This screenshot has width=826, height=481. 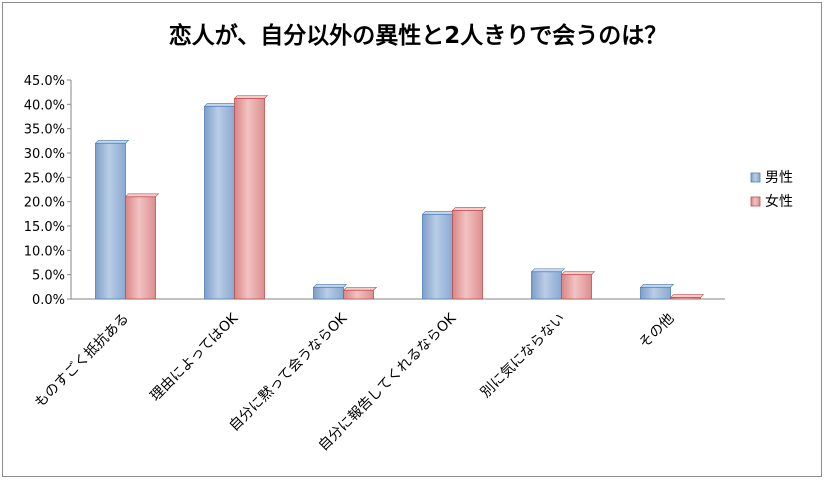 I want to click on x-category-label: 自分に黙って会うならOK, so click(x=288, y=372).